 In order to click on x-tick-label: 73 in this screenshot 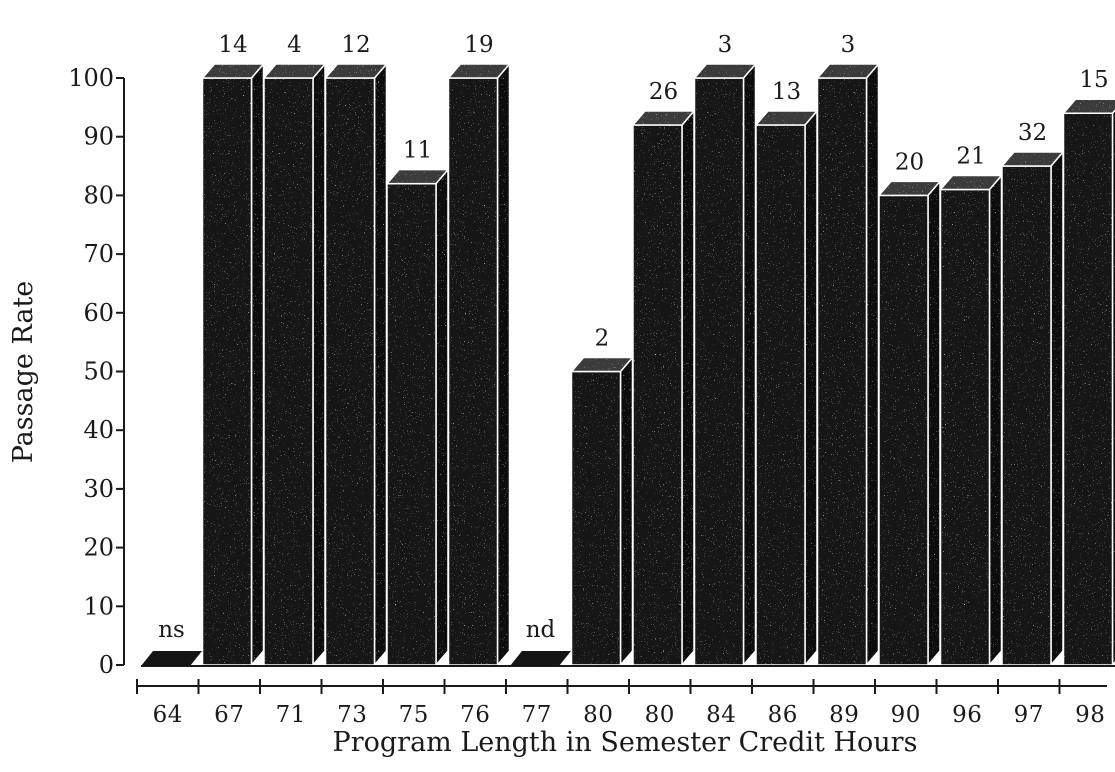, I will do `click(352, 715)`.